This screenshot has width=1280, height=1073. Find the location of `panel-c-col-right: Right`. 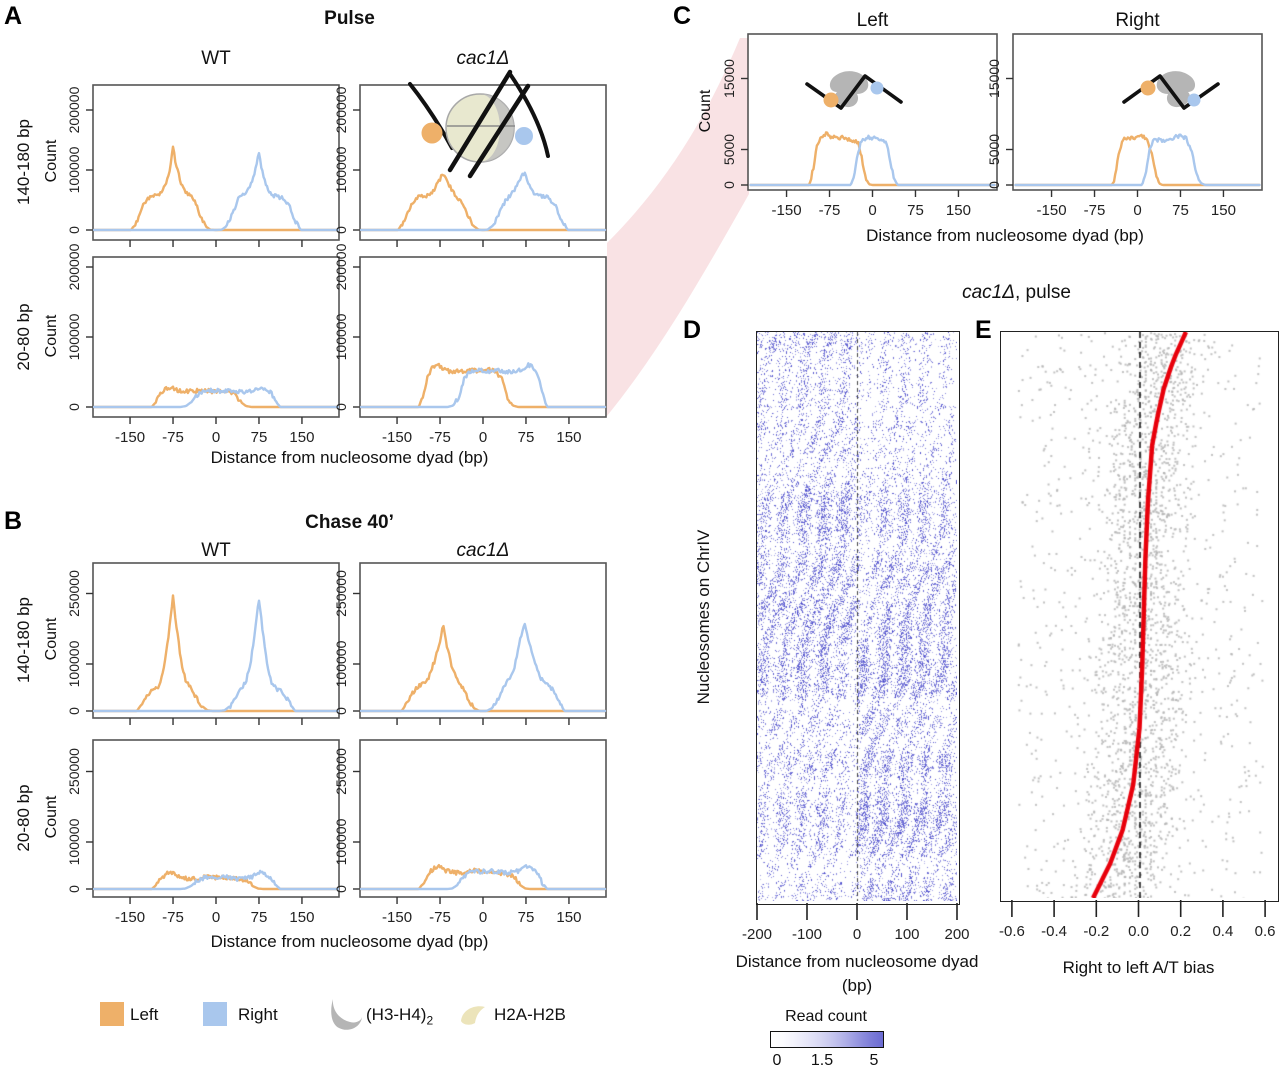

panel-c-col-right: Right is located at coordinates (1137, 20).